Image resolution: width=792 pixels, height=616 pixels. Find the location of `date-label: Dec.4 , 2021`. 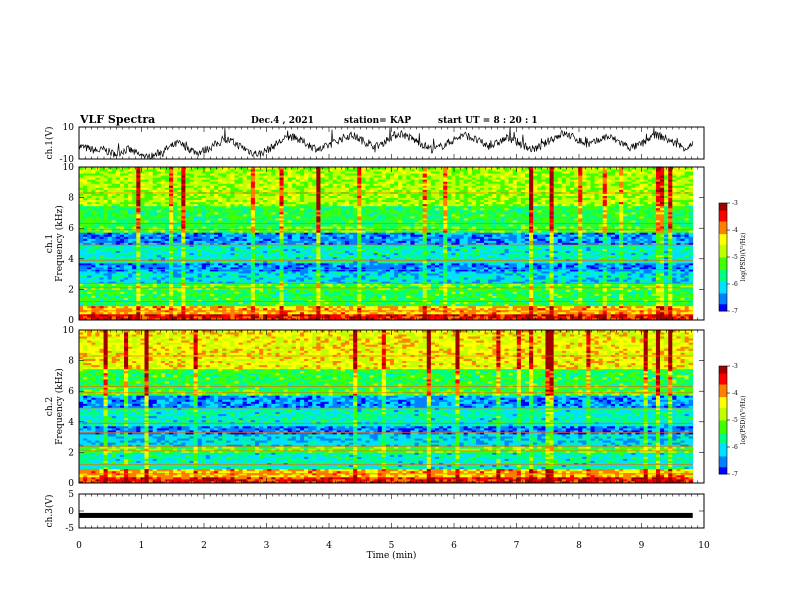

date-label: Dec.4 , 2021 is located at coordinates (282, 121).